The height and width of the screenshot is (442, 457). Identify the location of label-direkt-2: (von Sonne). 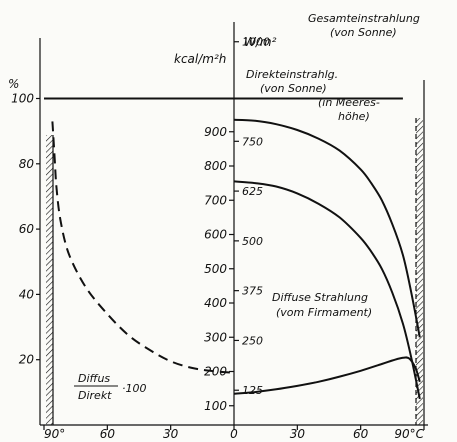
(293, 88).